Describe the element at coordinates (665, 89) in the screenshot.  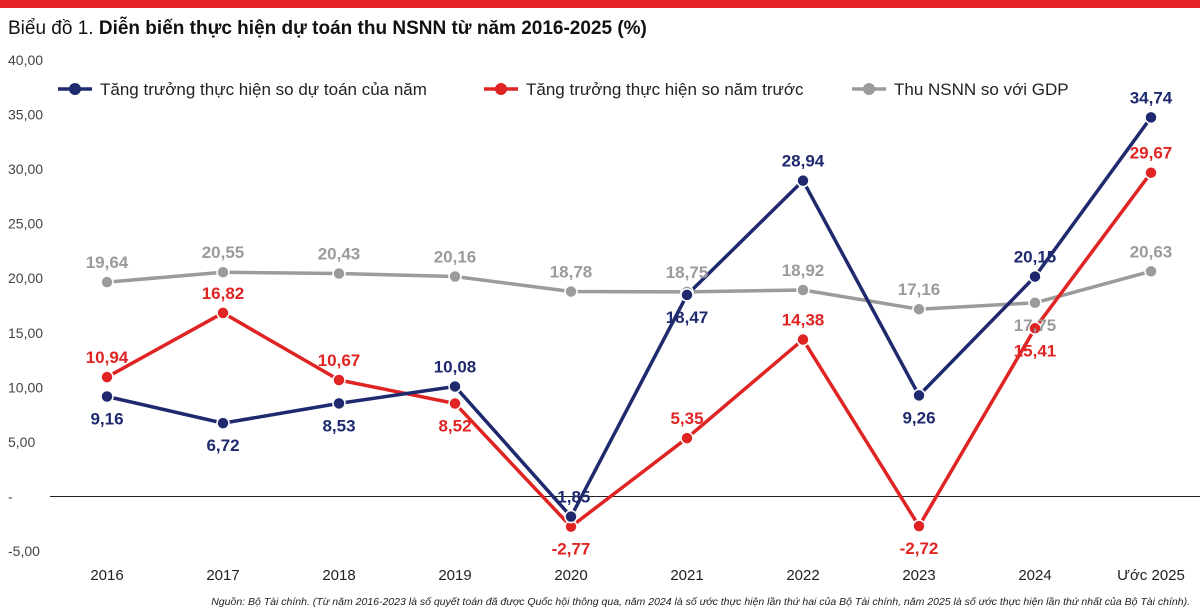
I see `legend-label: Tăng trưởng thực hiện so năm trước` at that location.